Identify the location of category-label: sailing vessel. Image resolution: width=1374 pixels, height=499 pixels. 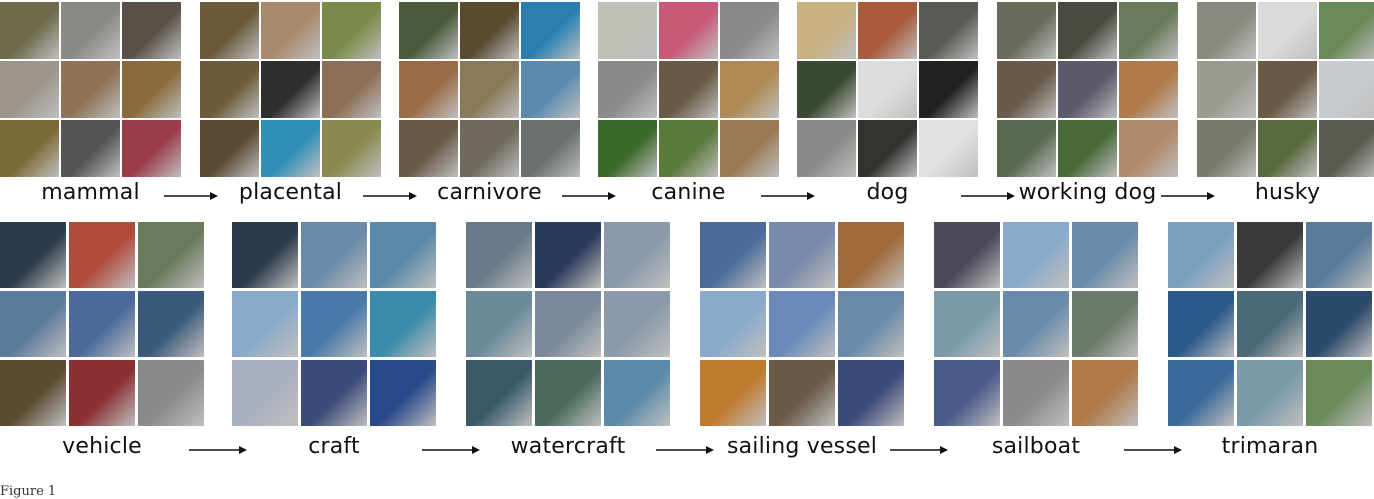
(802, 446).